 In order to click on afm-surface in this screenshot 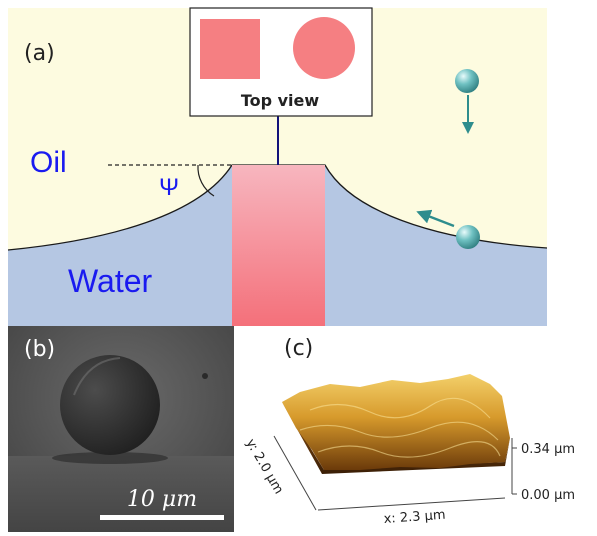, I will do `click(396, 422)`.